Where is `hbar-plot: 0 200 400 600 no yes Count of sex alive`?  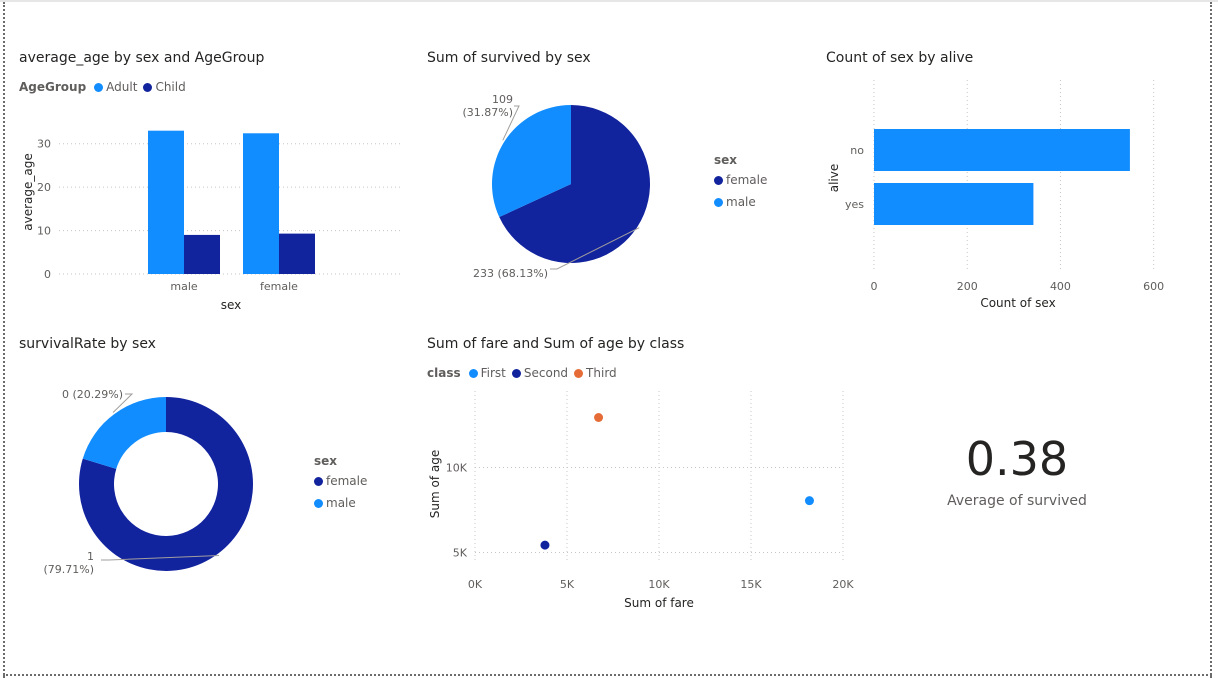
hbar-plot: 0 200 400 600 no yes Count of sex alive is located at coordinates (995, 195).